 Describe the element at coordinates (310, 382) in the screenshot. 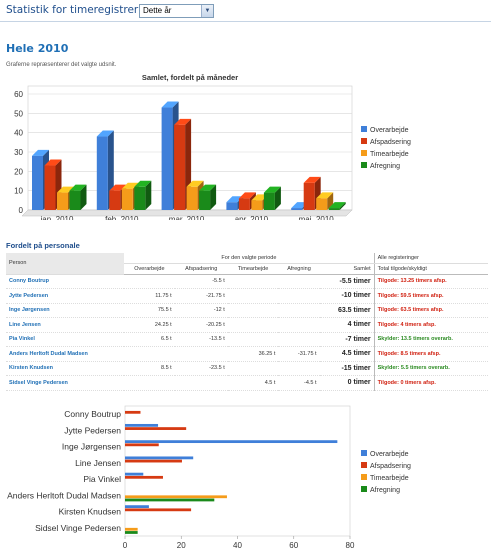

I see `afregning-cell: -4.5 t` at that location.